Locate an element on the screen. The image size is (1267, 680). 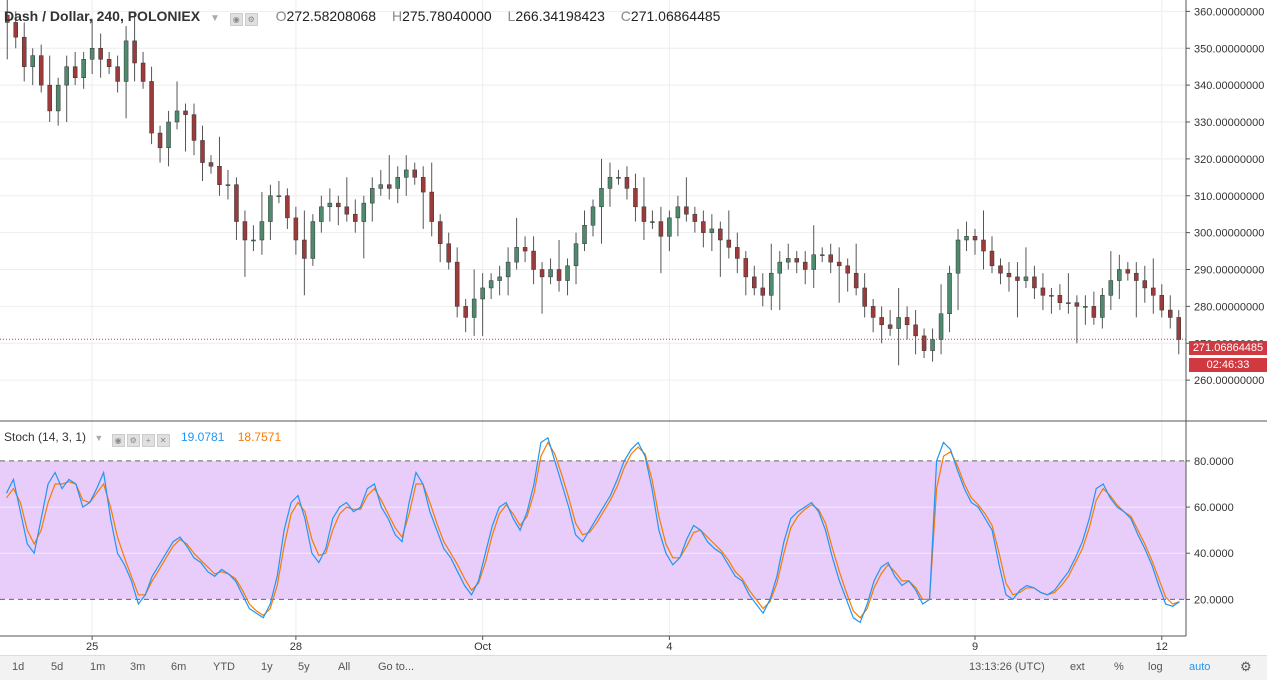
range-button-5y: 5y is located at coordinates (304, 667).